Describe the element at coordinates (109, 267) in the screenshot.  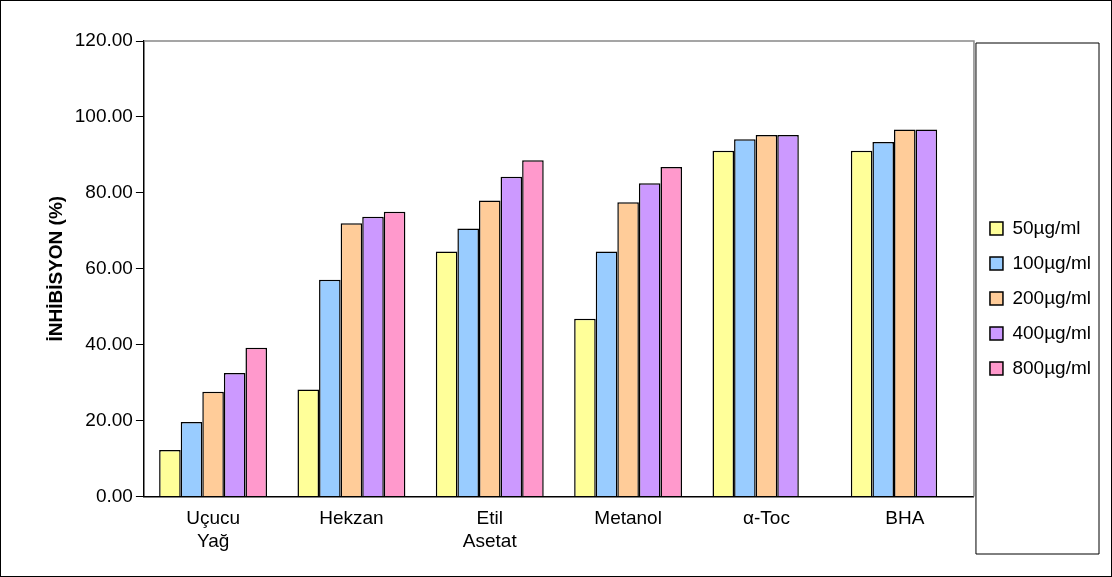
I see `y-tick-label: 60.00` at that location.